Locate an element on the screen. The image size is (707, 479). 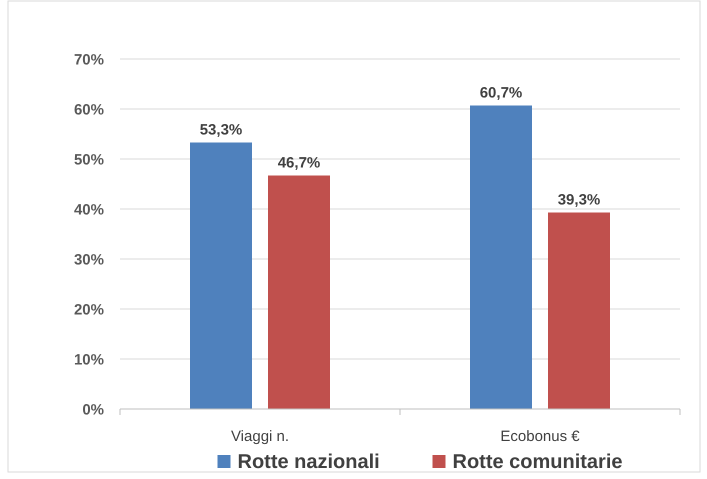
legend-label: Rotte comunitarie is located at coordinates (537, 462).